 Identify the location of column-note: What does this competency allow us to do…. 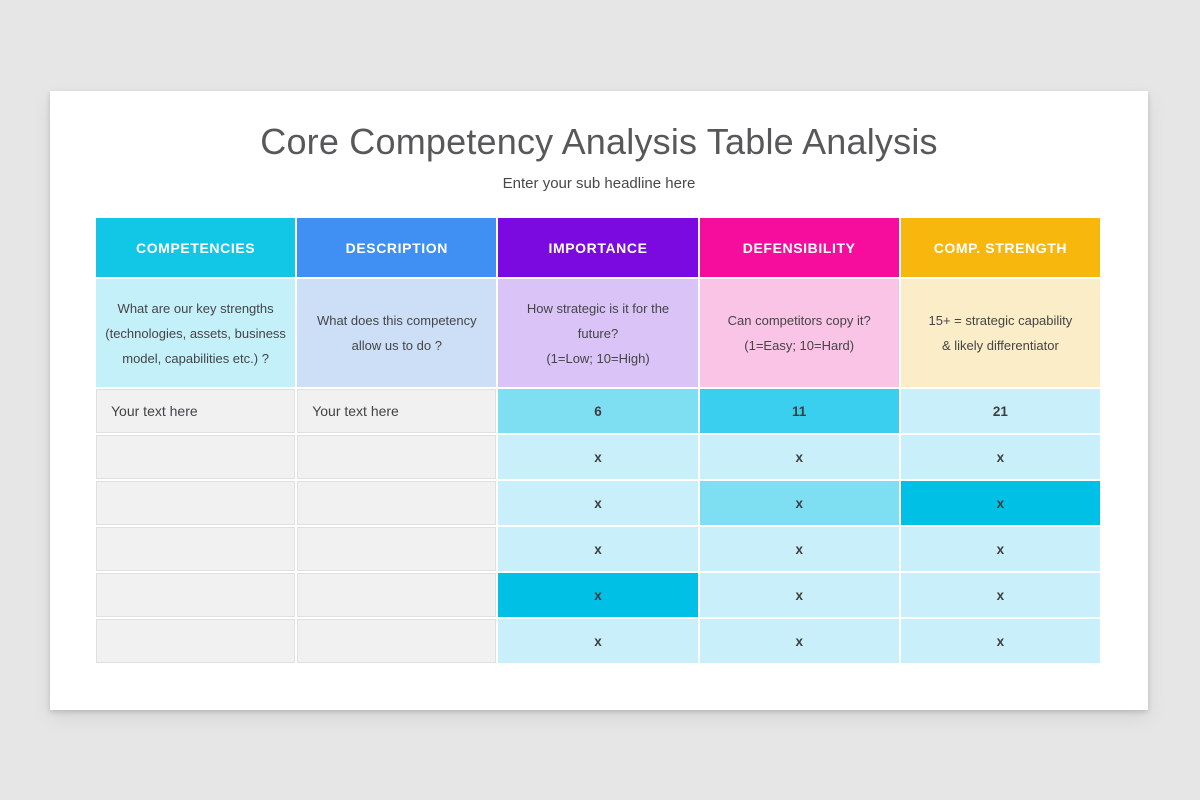
(397, 333).